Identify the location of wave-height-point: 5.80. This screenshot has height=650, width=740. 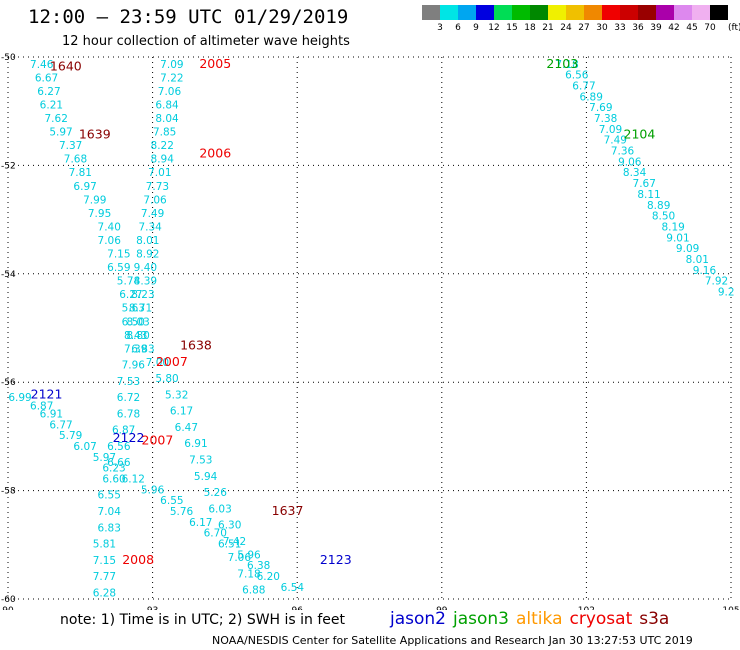
(166, 379).